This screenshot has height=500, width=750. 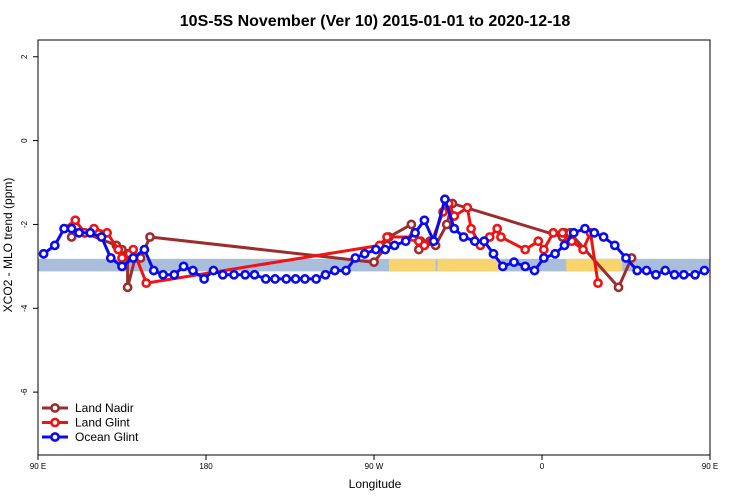 What do you see at coordinates (24, 140) in the screenshot?
I see `y-tick-label: 0` at bounding box center [24, 140].